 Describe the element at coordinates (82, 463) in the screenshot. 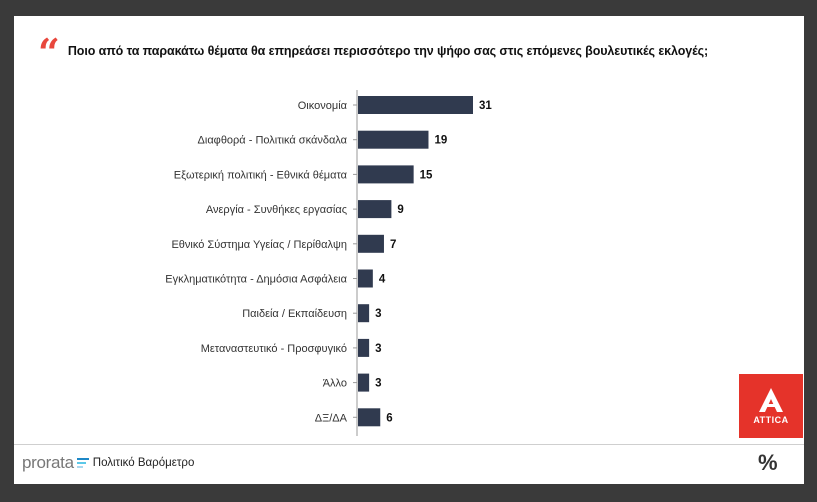

I see `brand-mark-icon` at that location.